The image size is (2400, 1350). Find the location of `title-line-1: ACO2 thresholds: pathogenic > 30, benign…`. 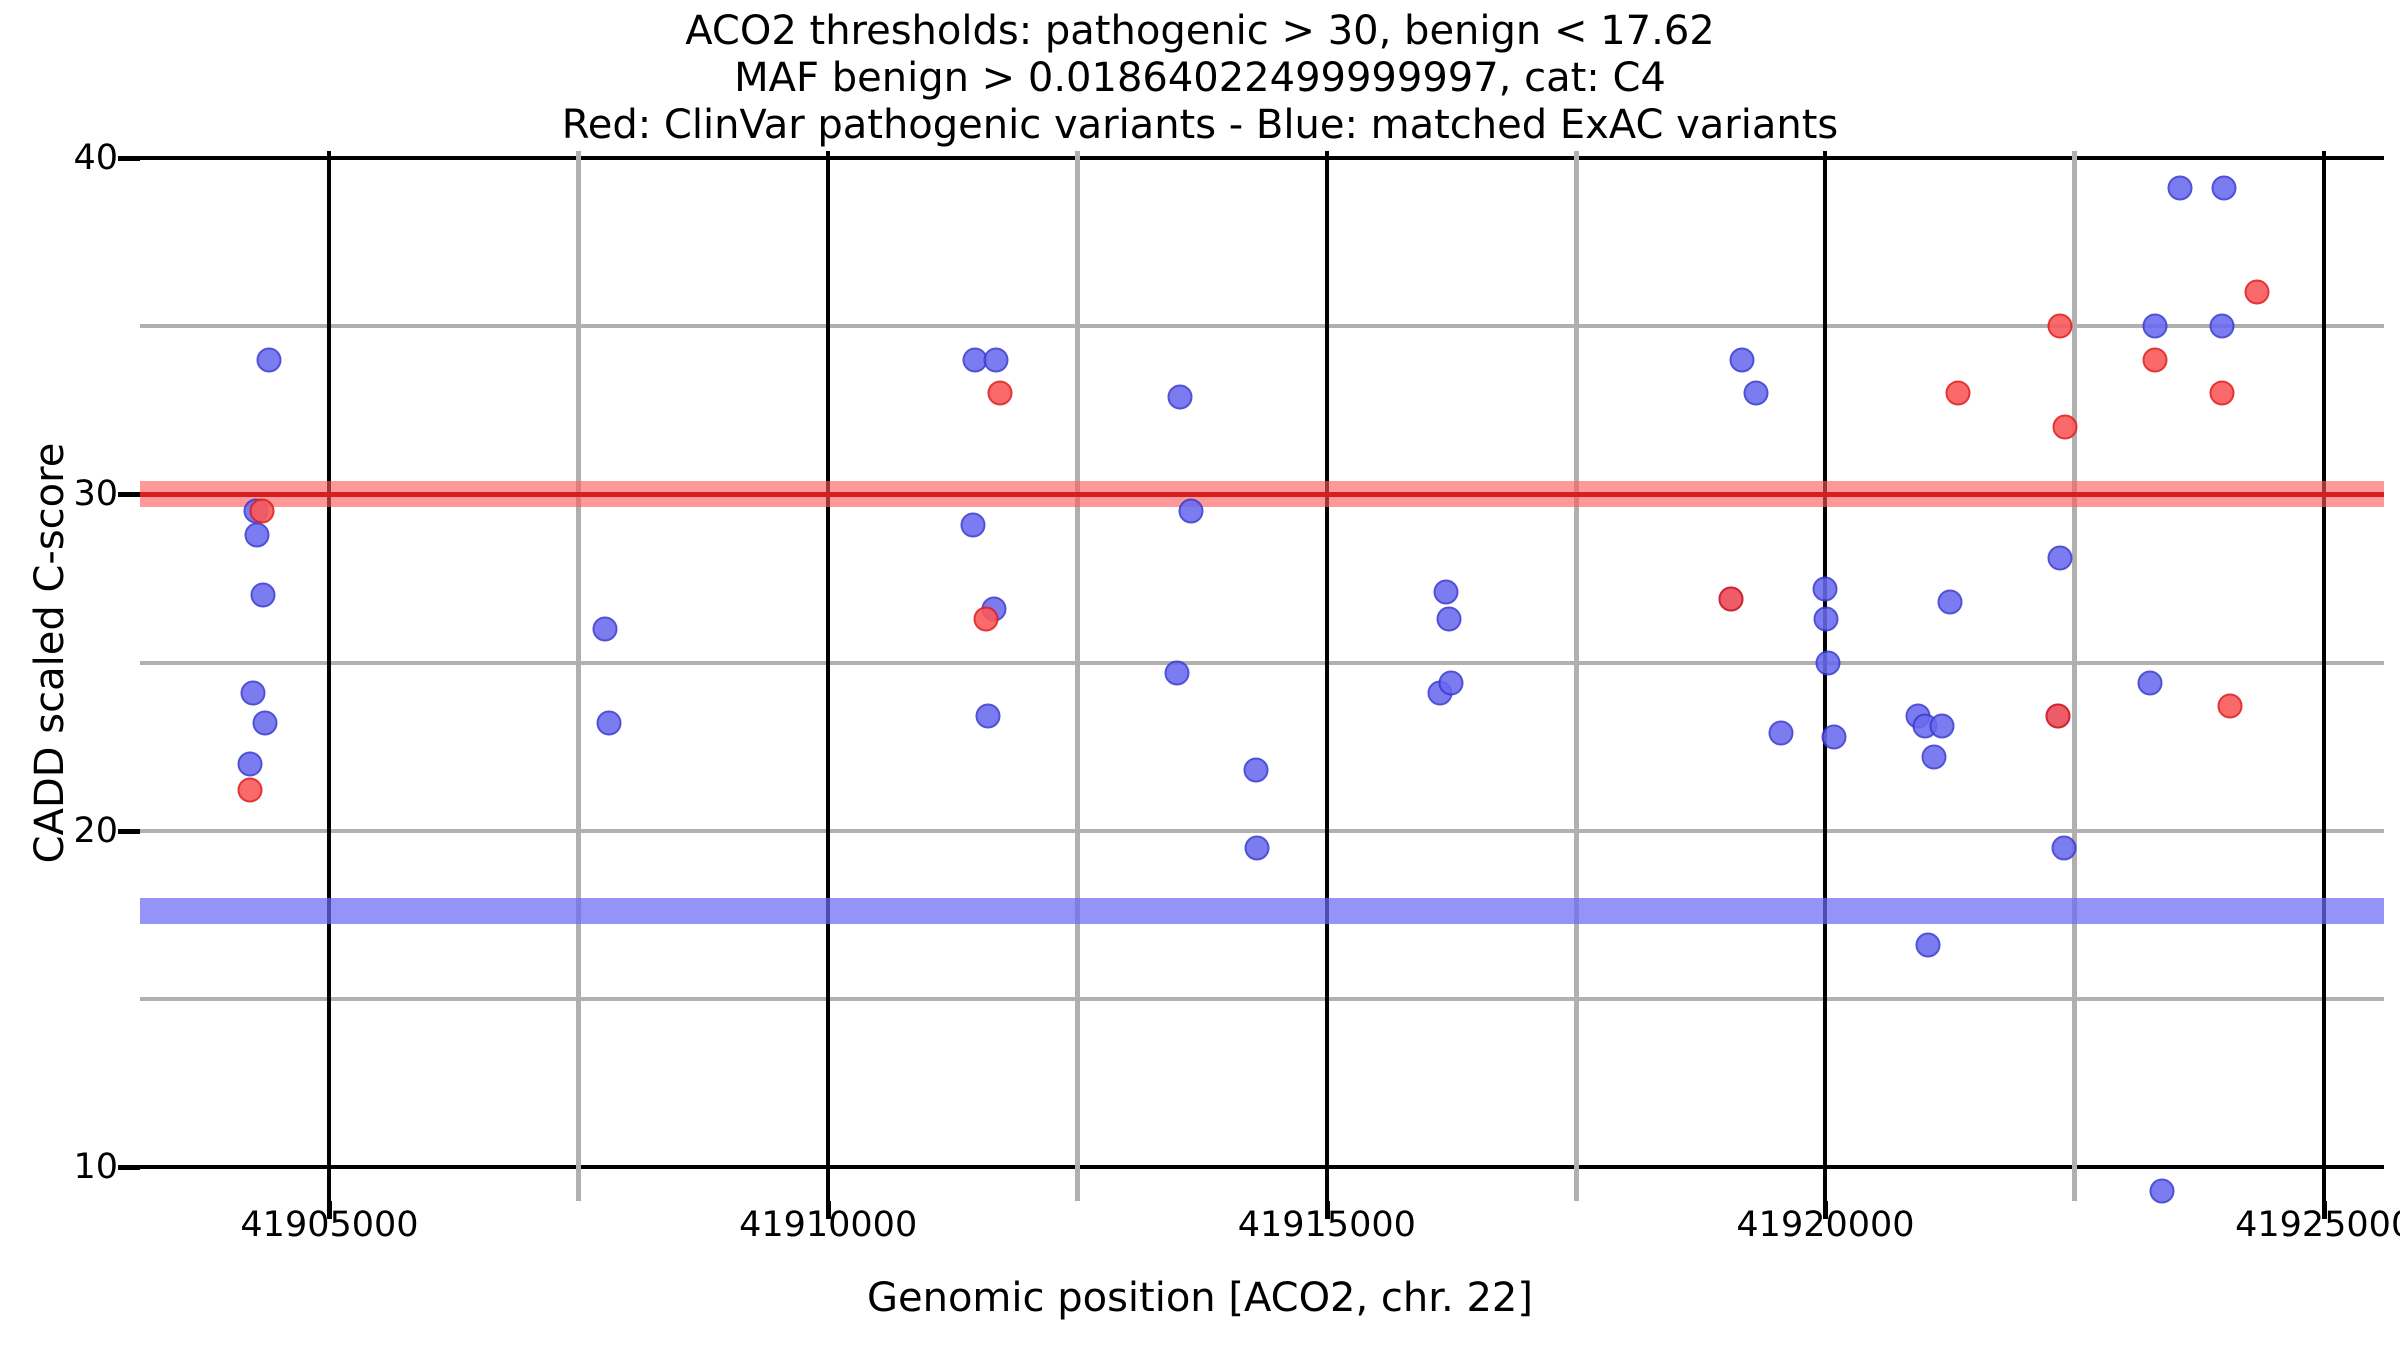

title-line-1: ACO2 thresholds: pathogenic > 30, benign… is located at coordinates (1200, 31).